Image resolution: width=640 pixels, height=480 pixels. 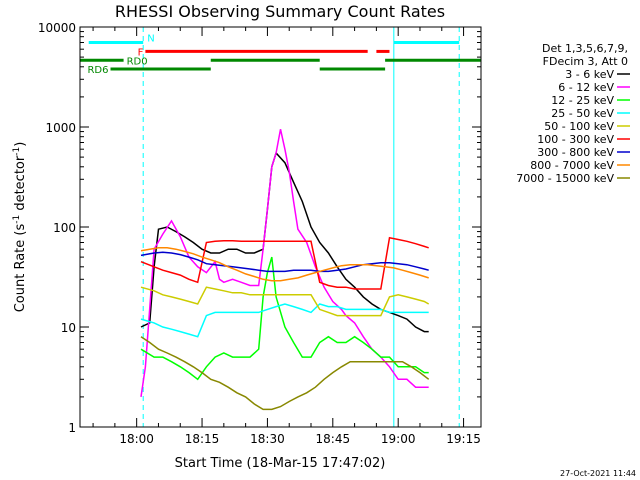 I want to click on legend-label: 50 - 100 keV, so click(x=579, y=126).